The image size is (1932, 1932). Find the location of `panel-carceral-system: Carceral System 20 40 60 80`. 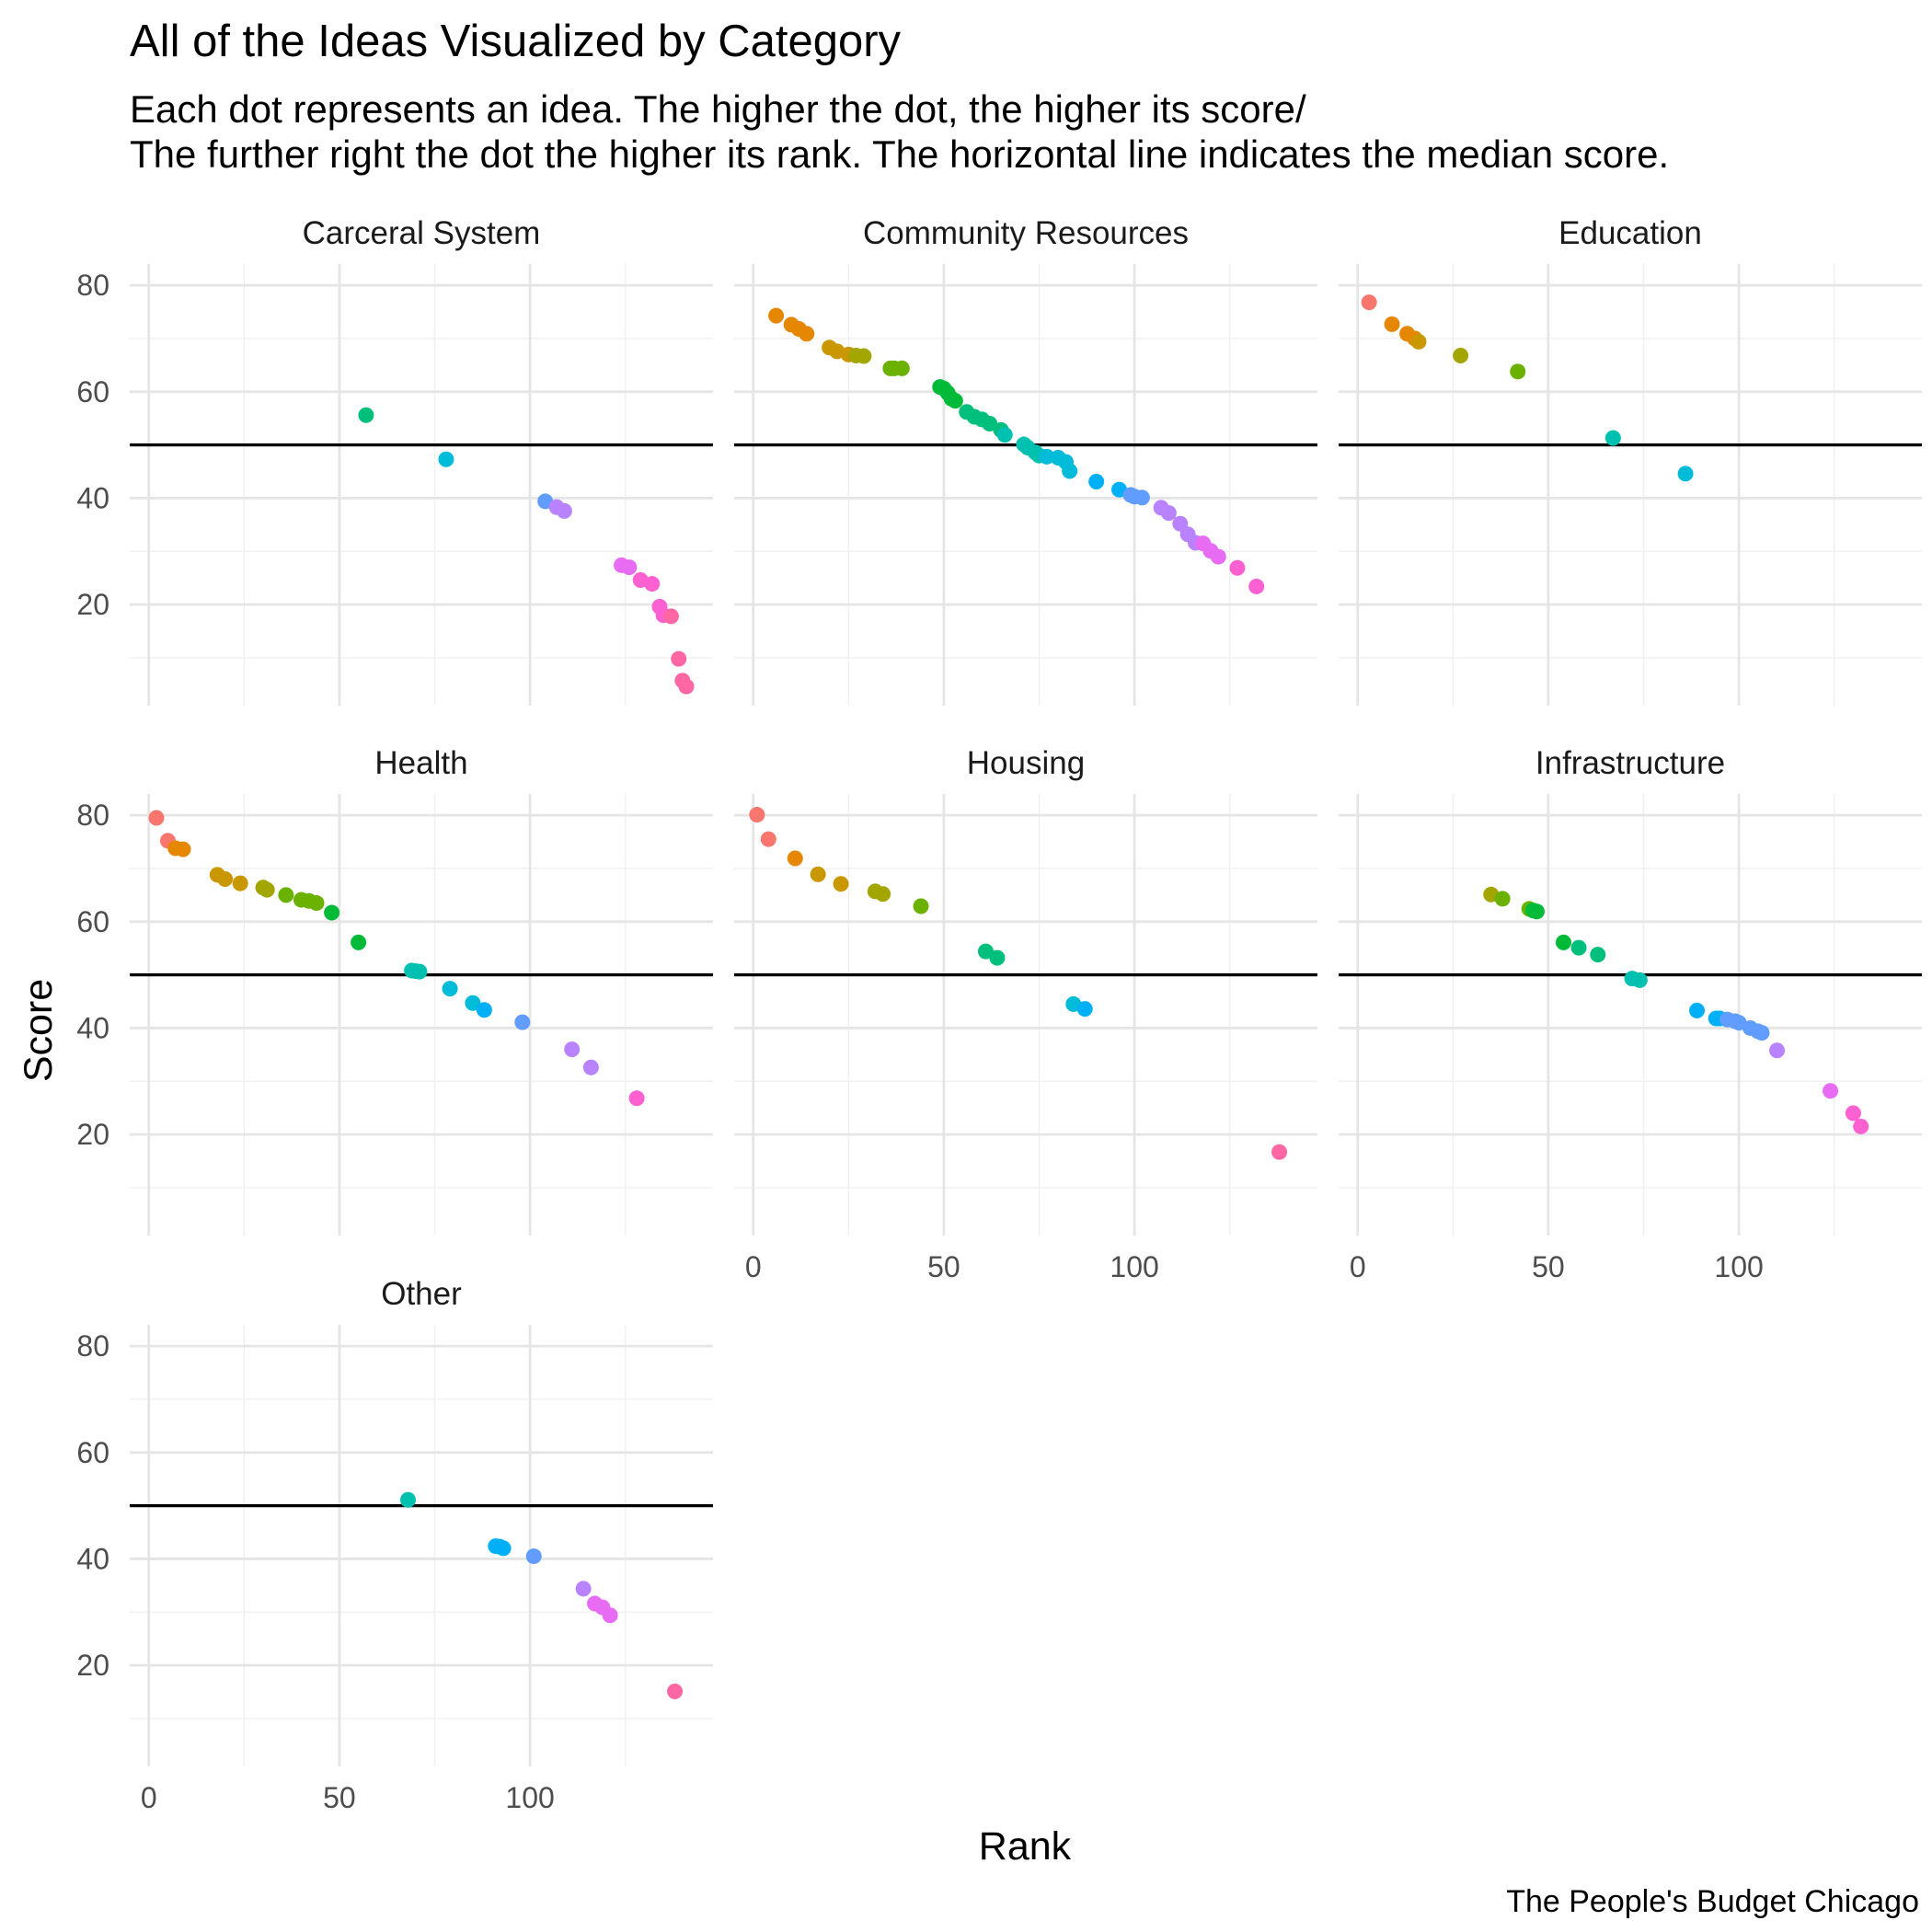

panel-carceral-system: Carceral System 20 40 60 80 is located at coordinates (394, 460).